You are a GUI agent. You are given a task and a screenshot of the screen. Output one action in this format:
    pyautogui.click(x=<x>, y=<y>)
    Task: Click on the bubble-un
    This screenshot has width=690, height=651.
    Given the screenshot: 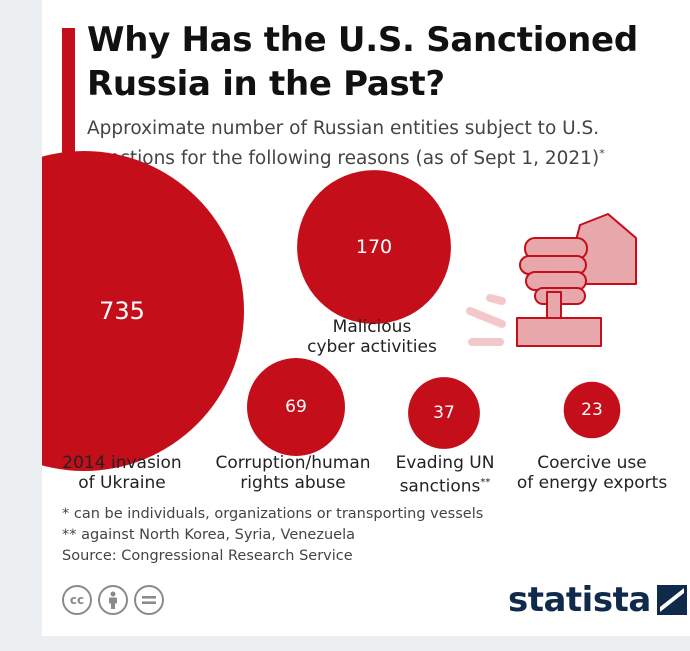 What is the action you would take?
    pyautogui.click(x=444, y=413)
    